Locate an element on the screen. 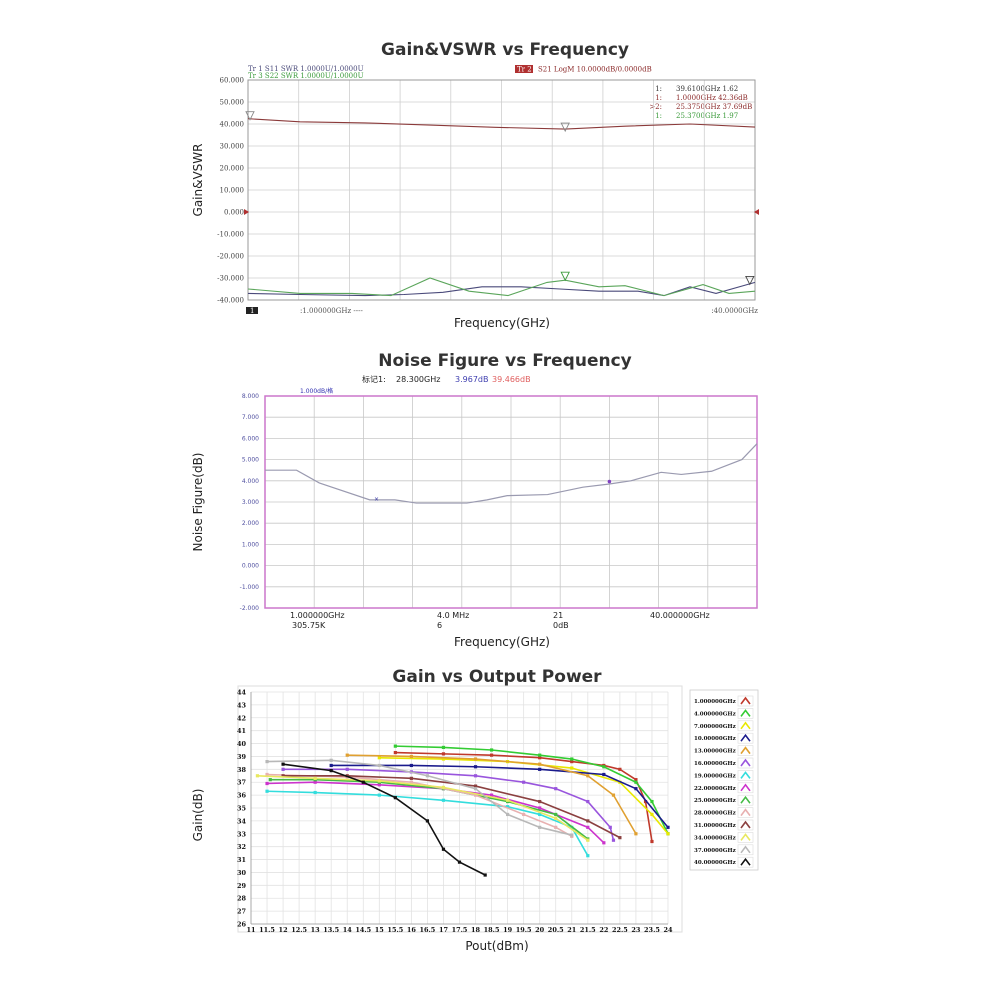  chart1-y-tick-label: 60.000 is located at coordinates (232, 81).